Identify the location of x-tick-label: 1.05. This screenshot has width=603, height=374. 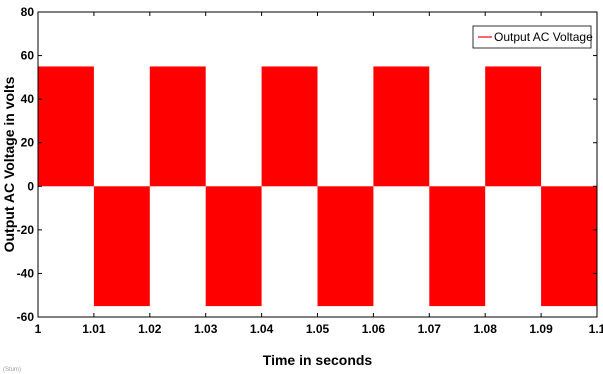
(318, 329).